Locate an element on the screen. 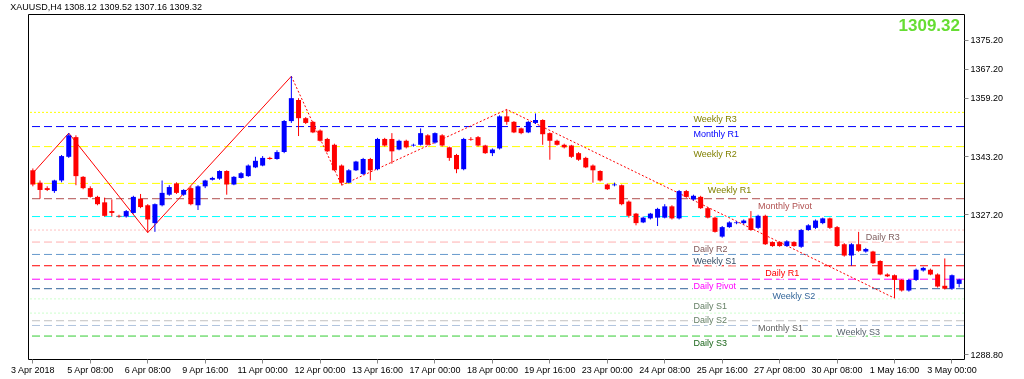 This screenshot has height=379, width=1024. y-tick-label: 1343.20 is located at coordinates (987, 156).